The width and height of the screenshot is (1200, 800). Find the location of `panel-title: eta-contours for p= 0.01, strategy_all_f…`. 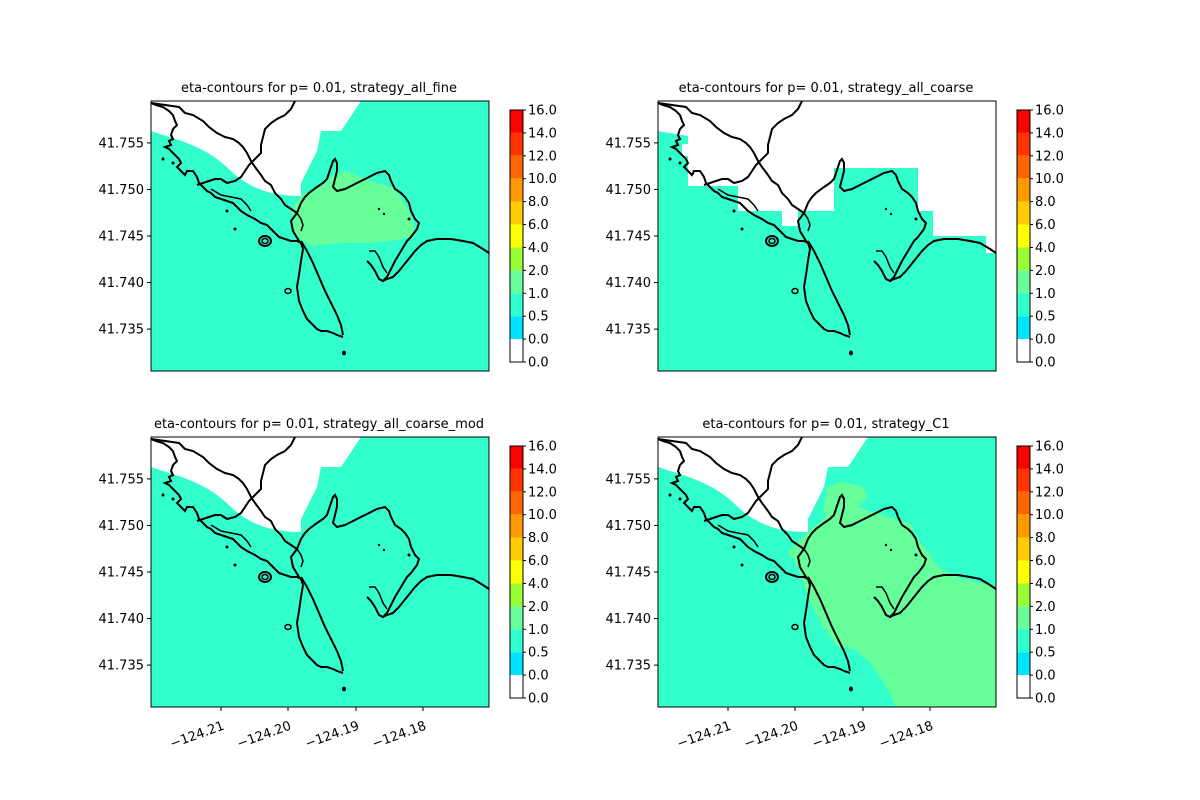

panel-title: eta-contours for p= 0.01, strategy_all_f… is located at coordinates (319, 88).